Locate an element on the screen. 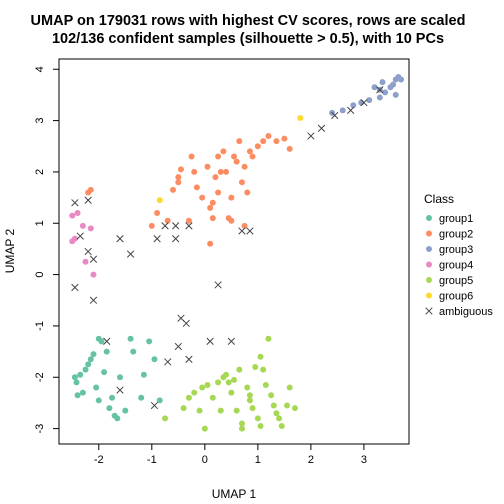  legend-entry-group6: group6 is located at coordinates (449, 297).